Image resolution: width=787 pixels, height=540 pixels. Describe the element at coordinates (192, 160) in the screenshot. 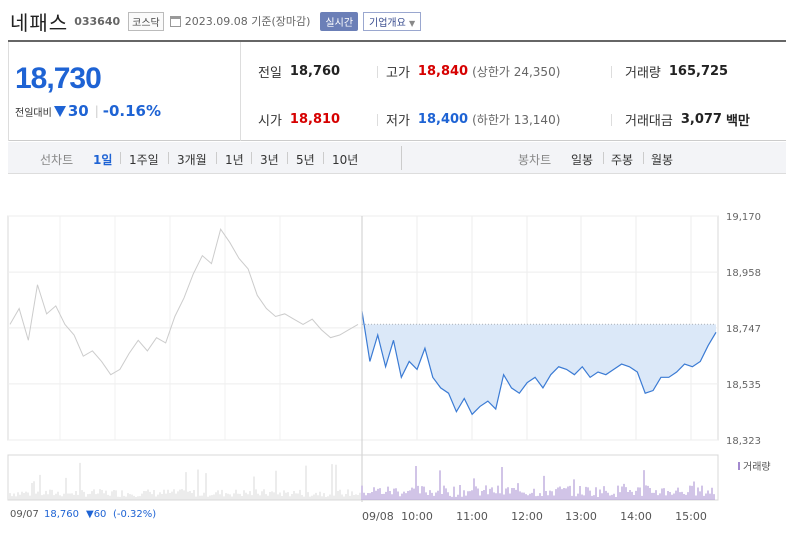

I see `tab-3m: 3개월` at that location.